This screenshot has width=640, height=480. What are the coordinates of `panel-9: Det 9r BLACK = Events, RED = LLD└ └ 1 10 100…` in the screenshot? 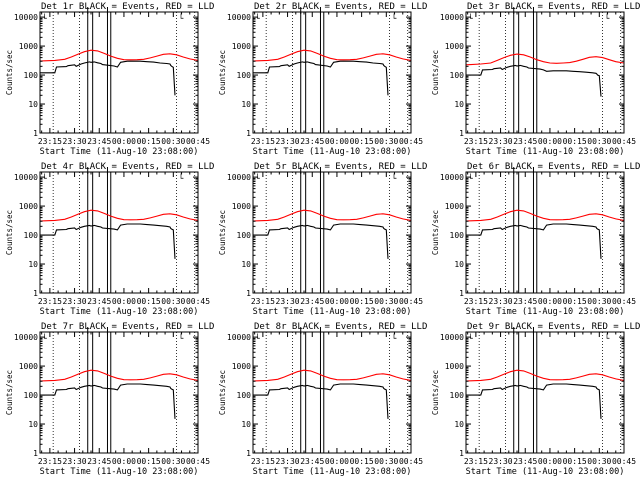 It's located at (535, 399).